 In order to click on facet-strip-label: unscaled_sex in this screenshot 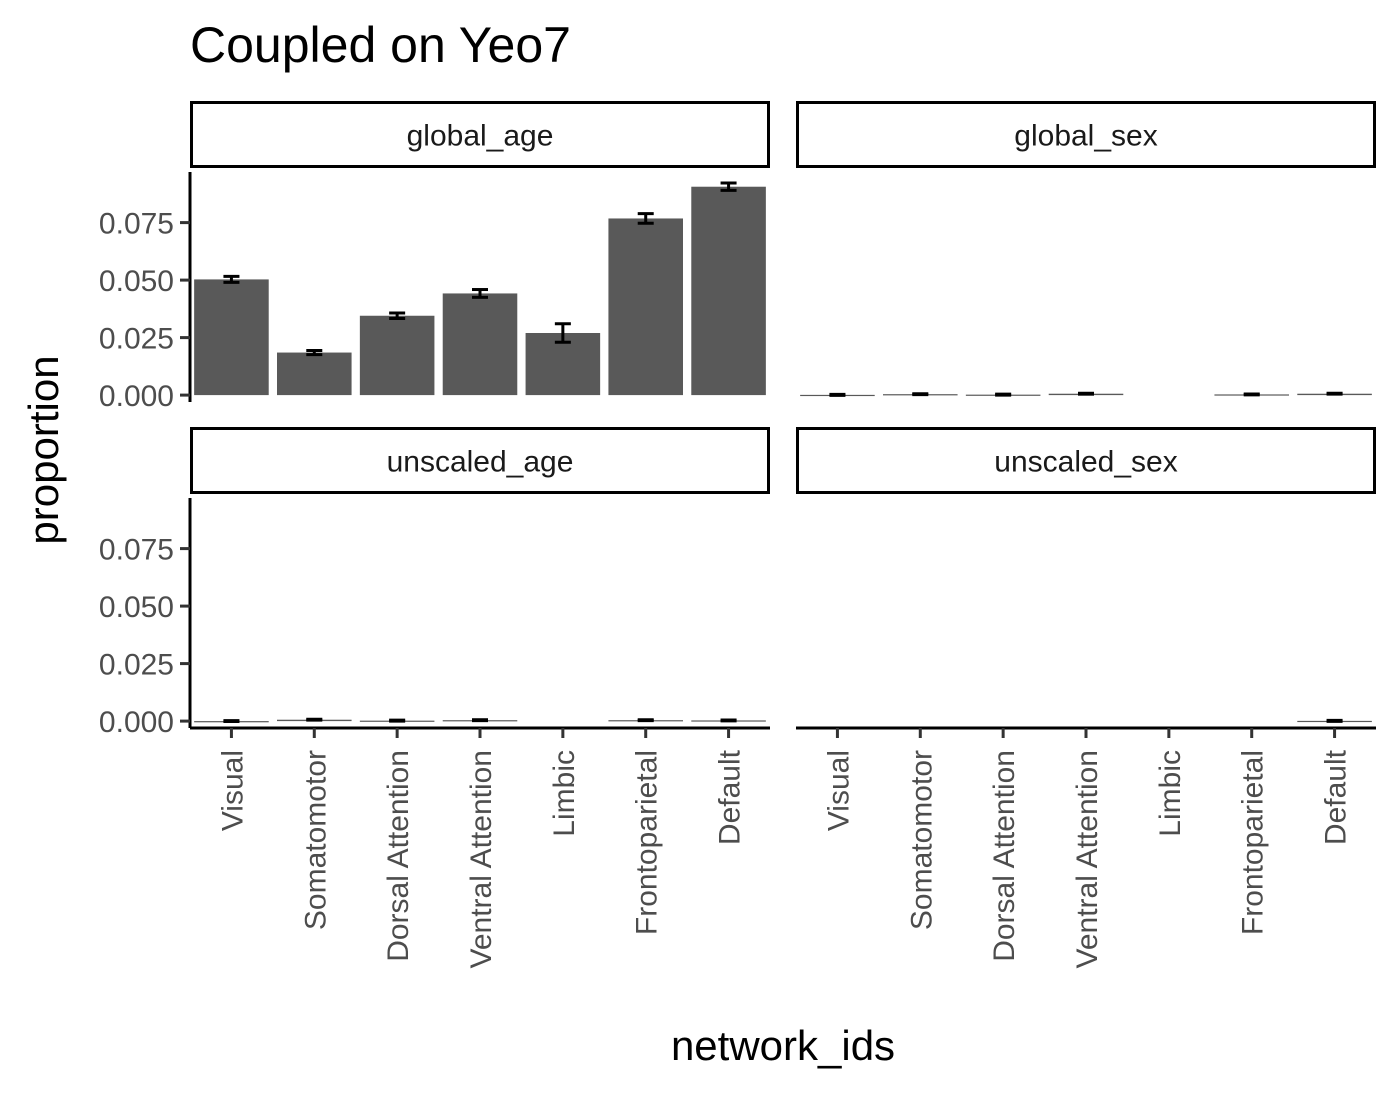, I will do `click(1085, 462)`.